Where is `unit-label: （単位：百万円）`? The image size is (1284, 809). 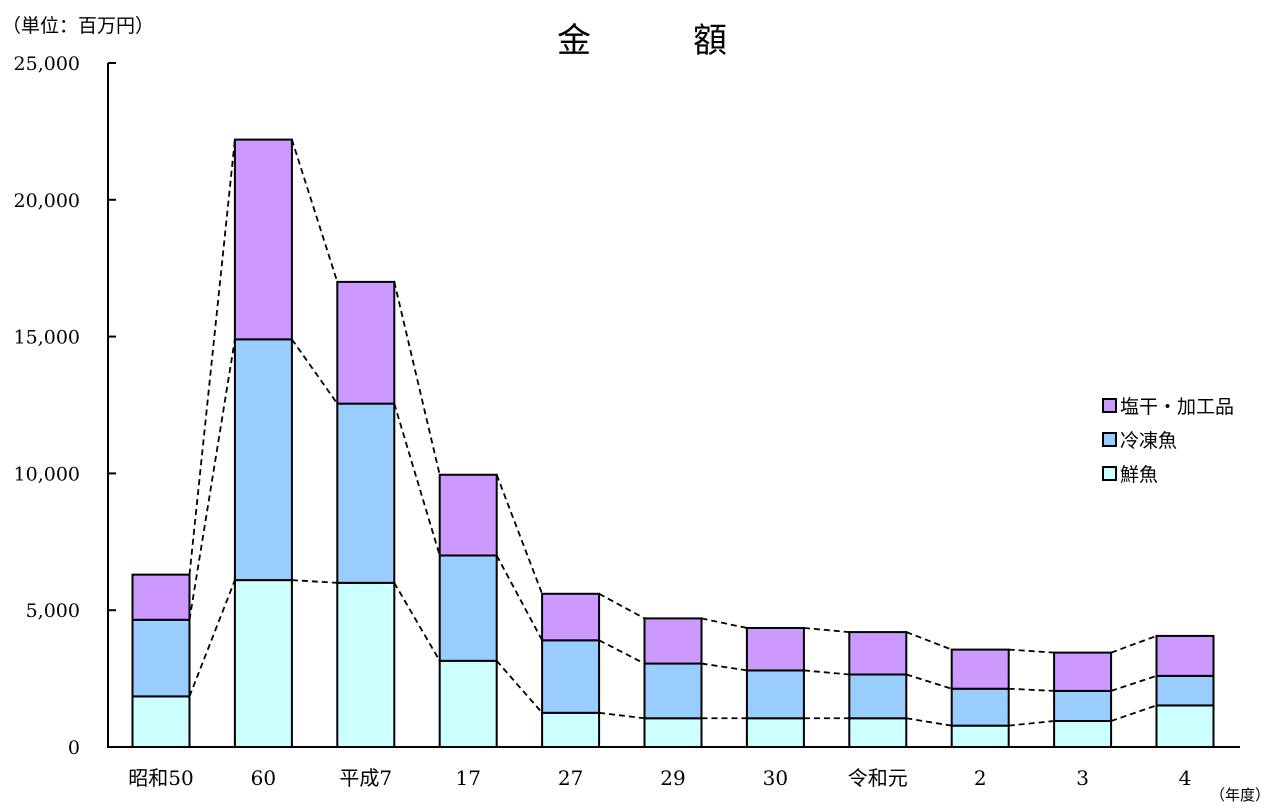 unit-label: （単位：百万円） is located at coordinates (78, 26).